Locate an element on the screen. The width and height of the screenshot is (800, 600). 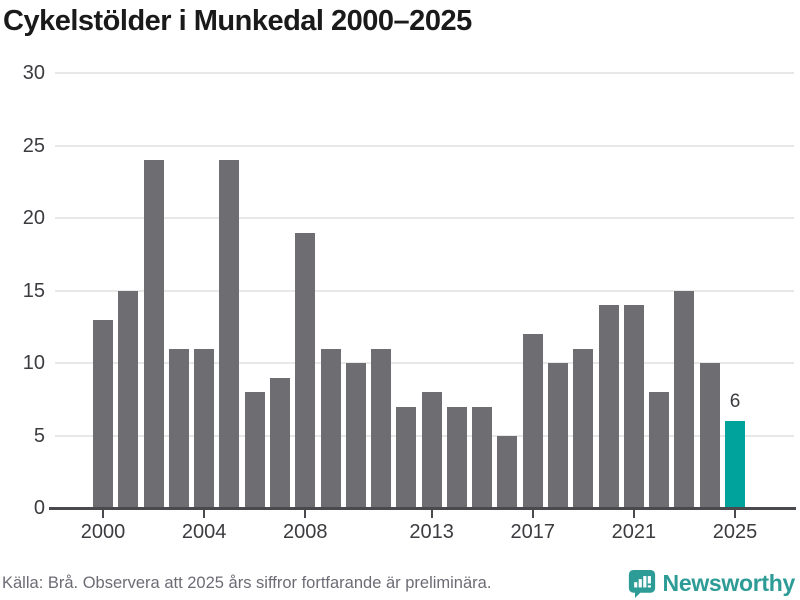
x-tick-2000 is located at coordinates (103, 513).